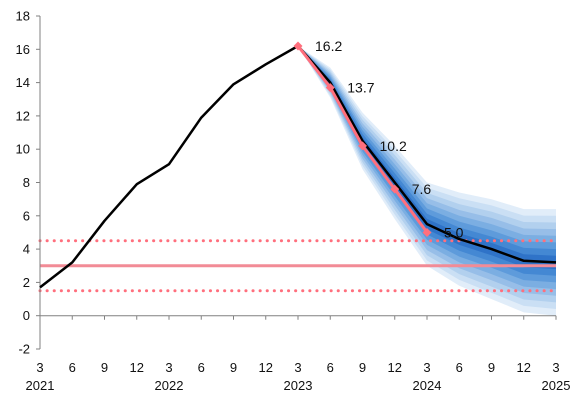 This screenshot has height=396, width=574. I want to click on labels-layer: 16.2 13.7 10.2 7.6 5.0, so click(389, 139).